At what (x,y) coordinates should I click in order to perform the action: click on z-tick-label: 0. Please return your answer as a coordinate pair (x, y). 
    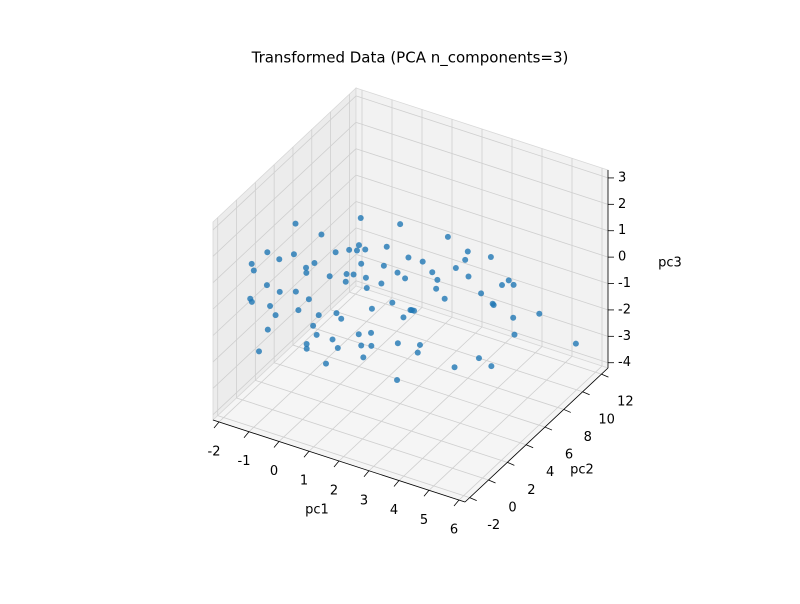
    Looking at the image, I should click on (622, 257).